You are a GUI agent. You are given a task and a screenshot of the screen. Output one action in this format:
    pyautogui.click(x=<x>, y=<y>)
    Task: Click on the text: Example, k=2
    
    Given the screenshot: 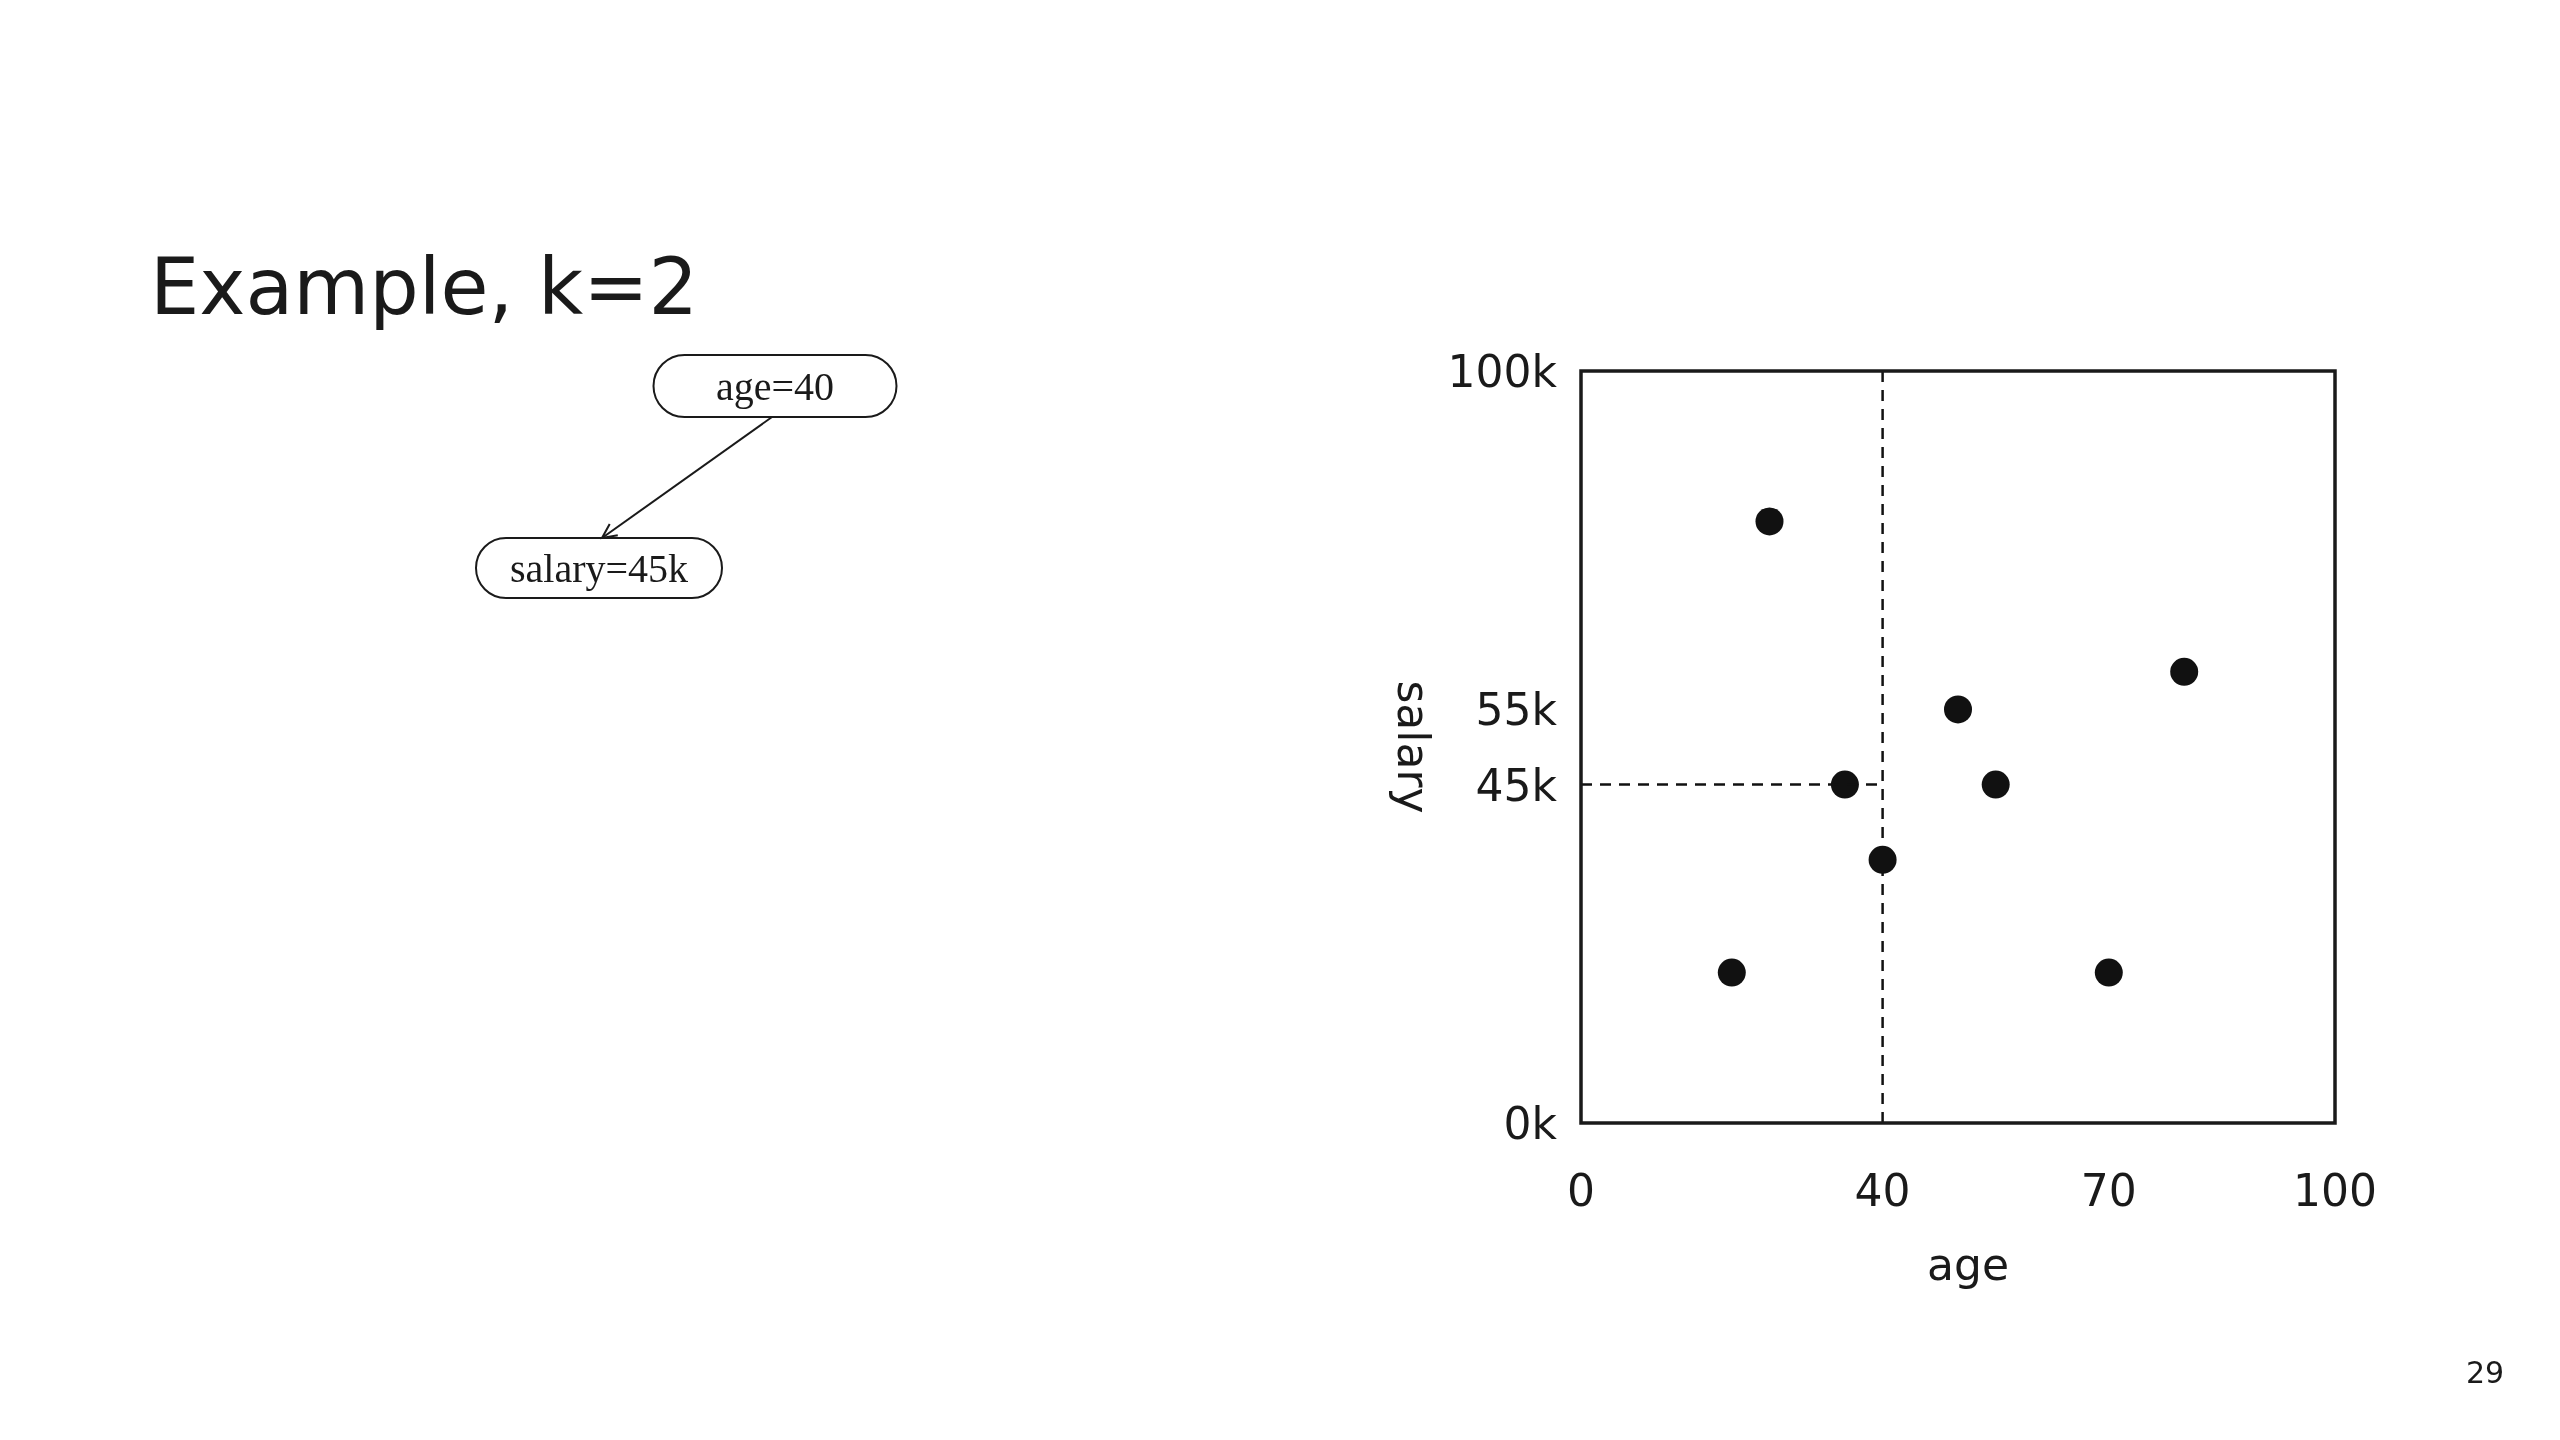 What is the action you would take?
    pyautogui.click(x=424, y=287)
    